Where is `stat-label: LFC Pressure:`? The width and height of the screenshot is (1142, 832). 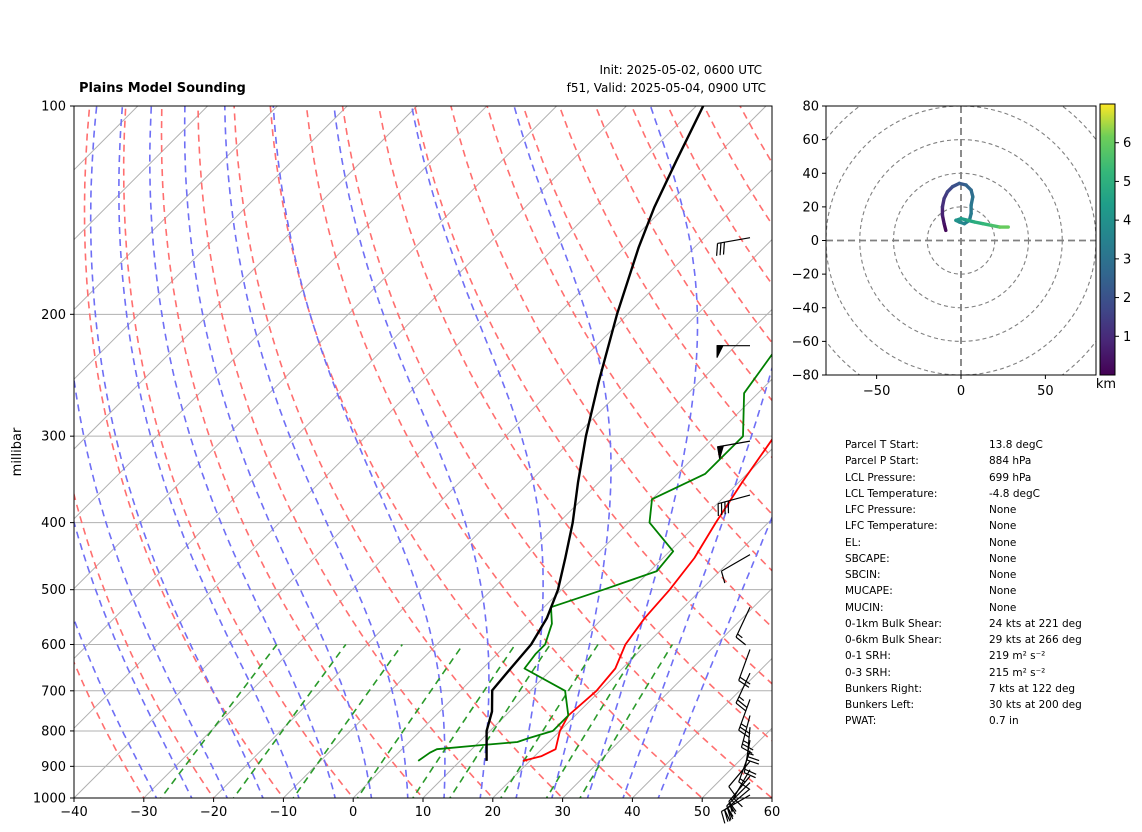 stat-label: LFC Pressure: is located at coordinates (880, 510).